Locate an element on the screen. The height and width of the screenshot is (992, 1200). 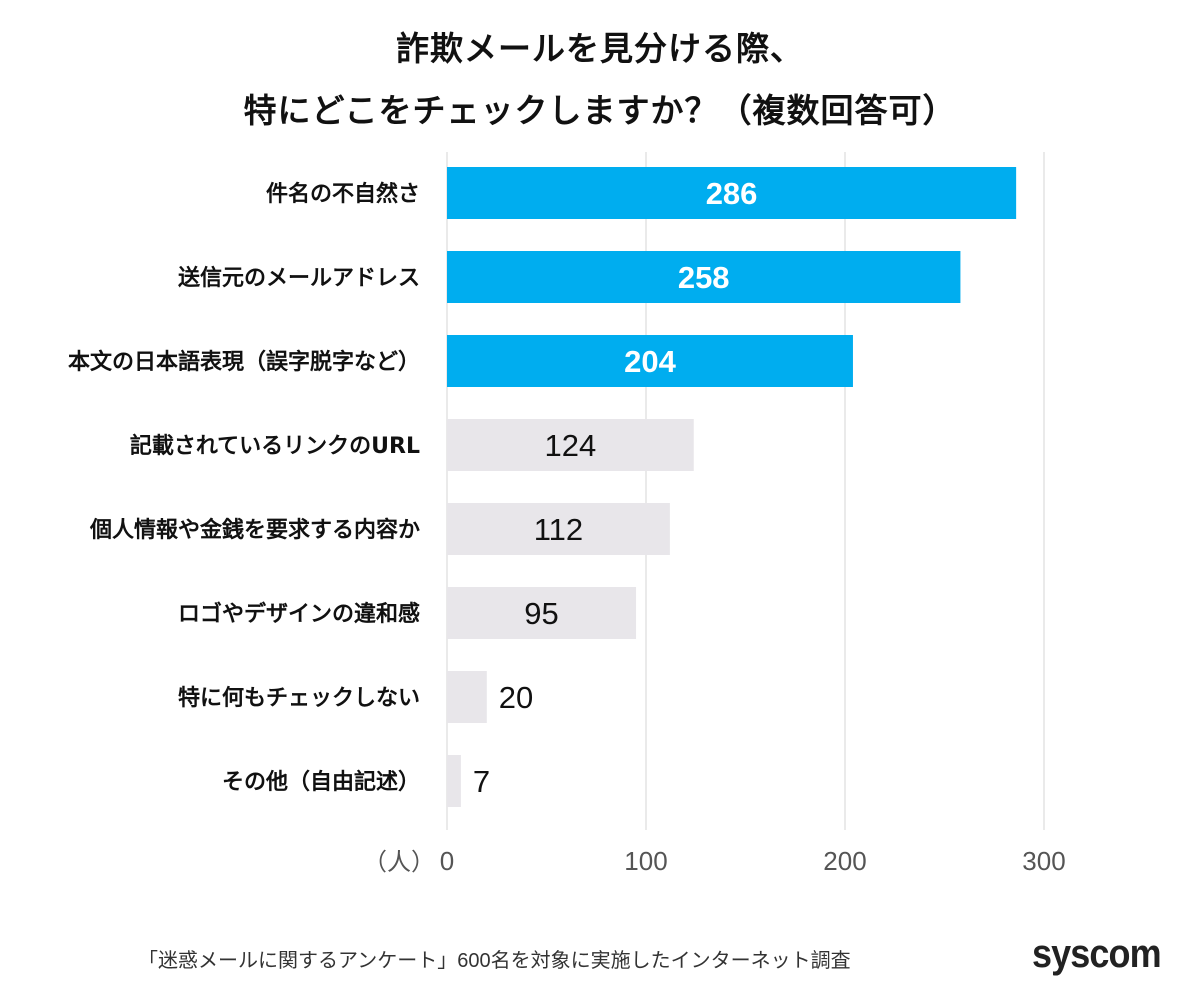
category-label: 個人情報や金銭を要求する内容か is located at coordinates (254, 530).